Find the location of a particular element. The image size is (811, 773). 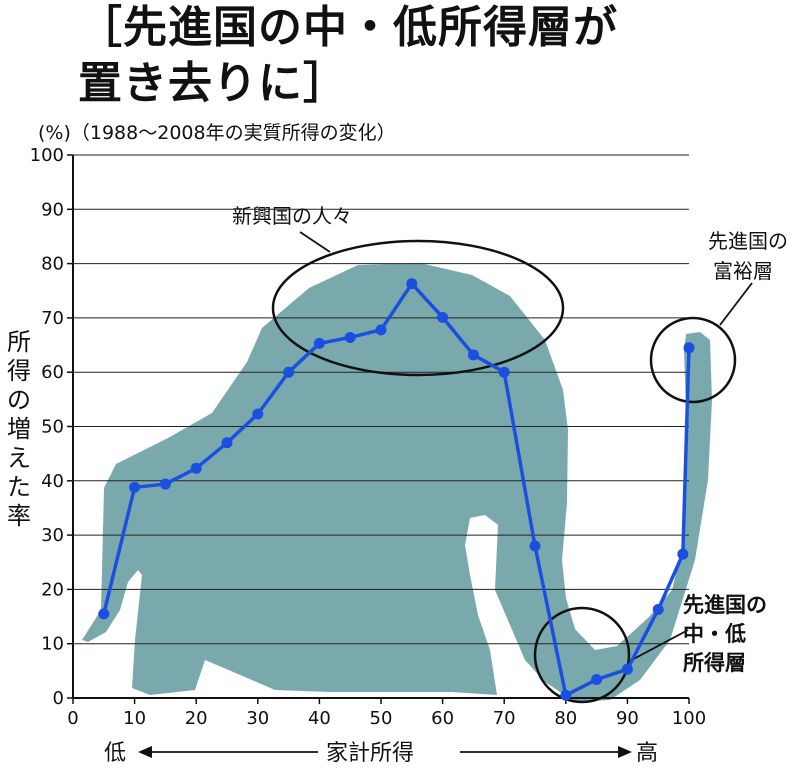

x-tick-label: 100 is located at coordinates (689, 718).